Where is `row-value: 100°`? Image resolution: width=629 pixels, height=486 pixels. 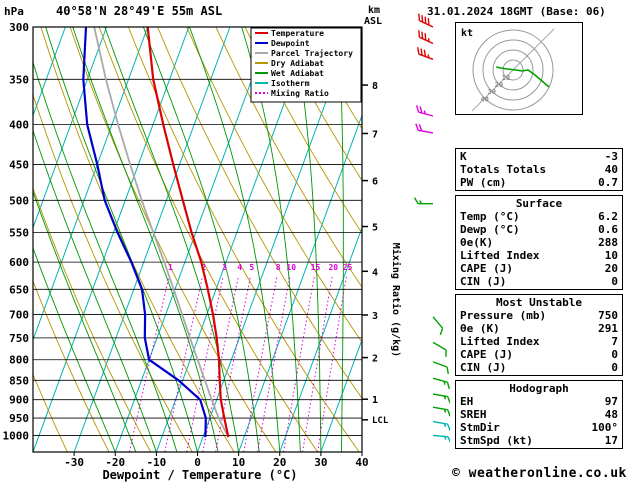 row-value: 100° is located at coordinates (605, 427).